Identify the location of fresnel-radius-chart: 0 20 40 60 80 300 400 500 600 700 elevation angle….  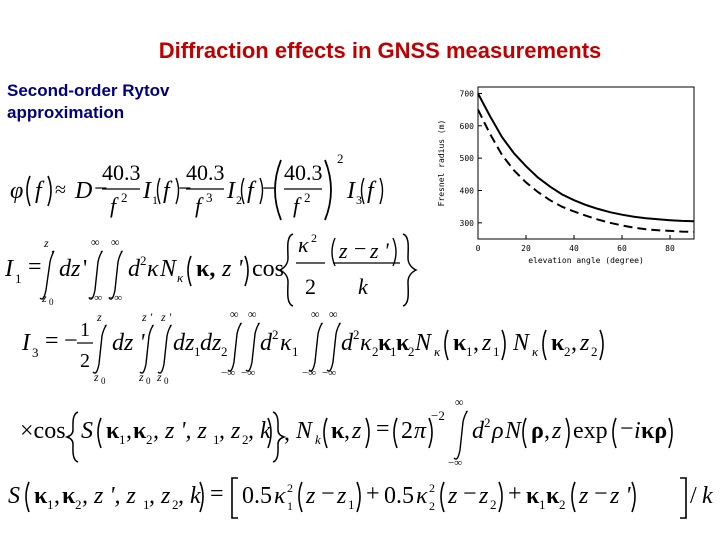
(566, 175).